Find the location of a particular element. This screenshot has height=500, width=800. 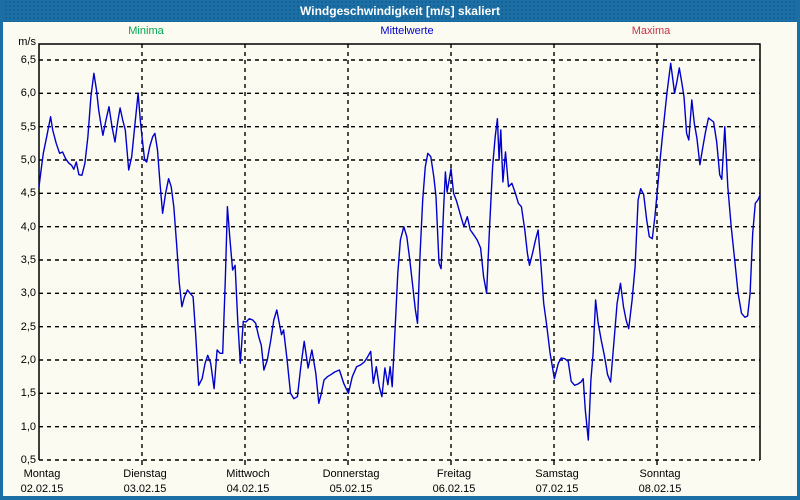

x-axis-date-label: 03.02.15 is located at coordinates (145, 489).